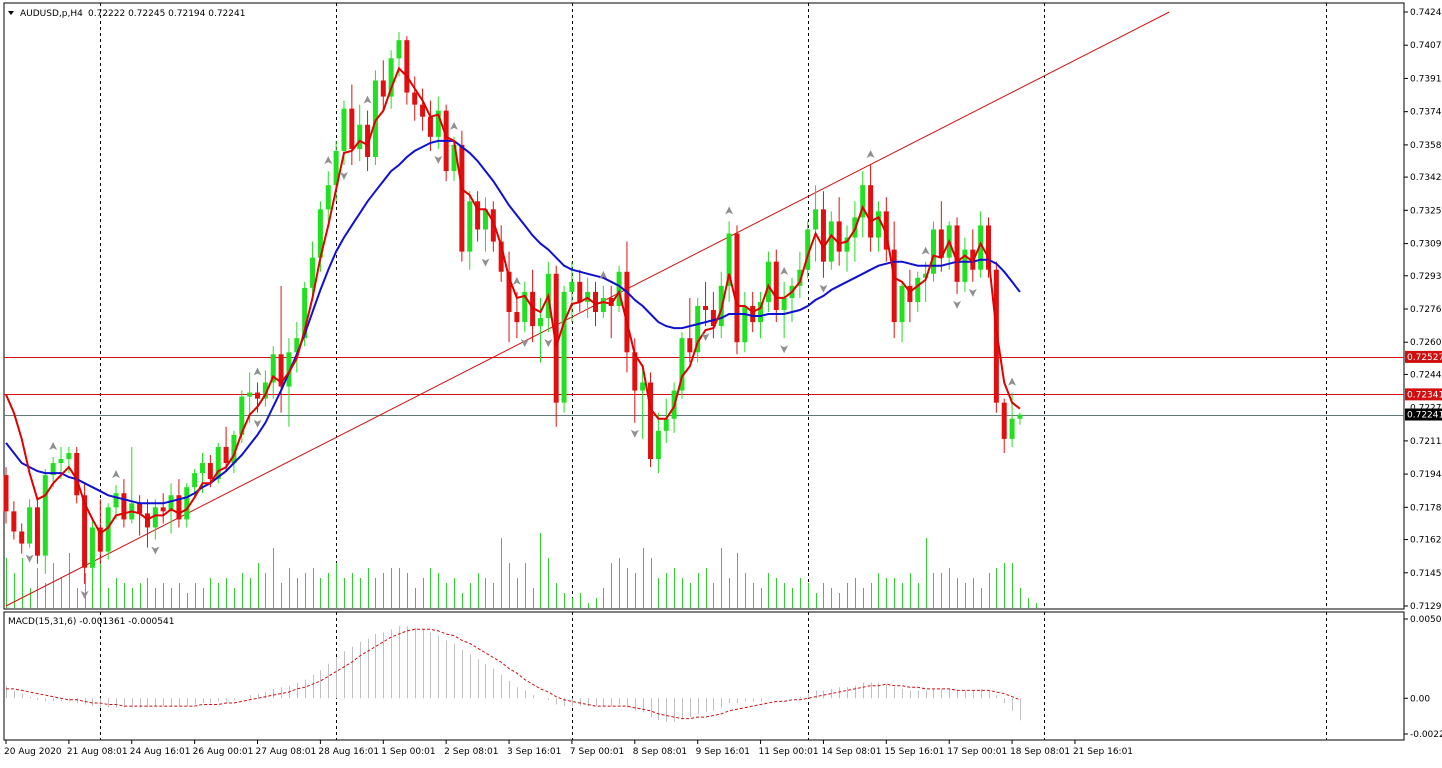  Describe the element at coordinates (408, 752) in the screenshot. I see `time-tick-label: 1 Sep 00:01` at that location.